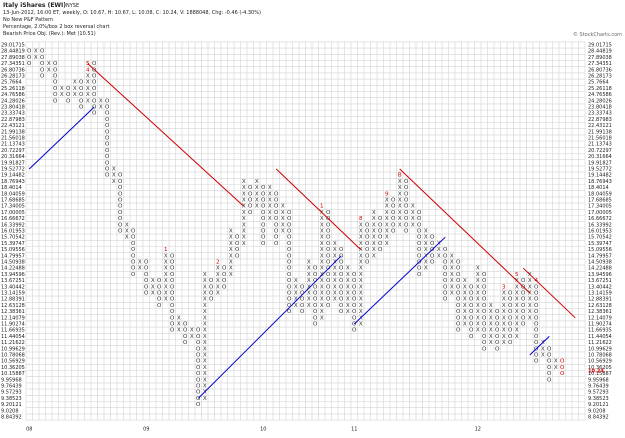  Describe the element at coordinates (88, 70) in the screenshot. I see `month-mark: 4` at that location.